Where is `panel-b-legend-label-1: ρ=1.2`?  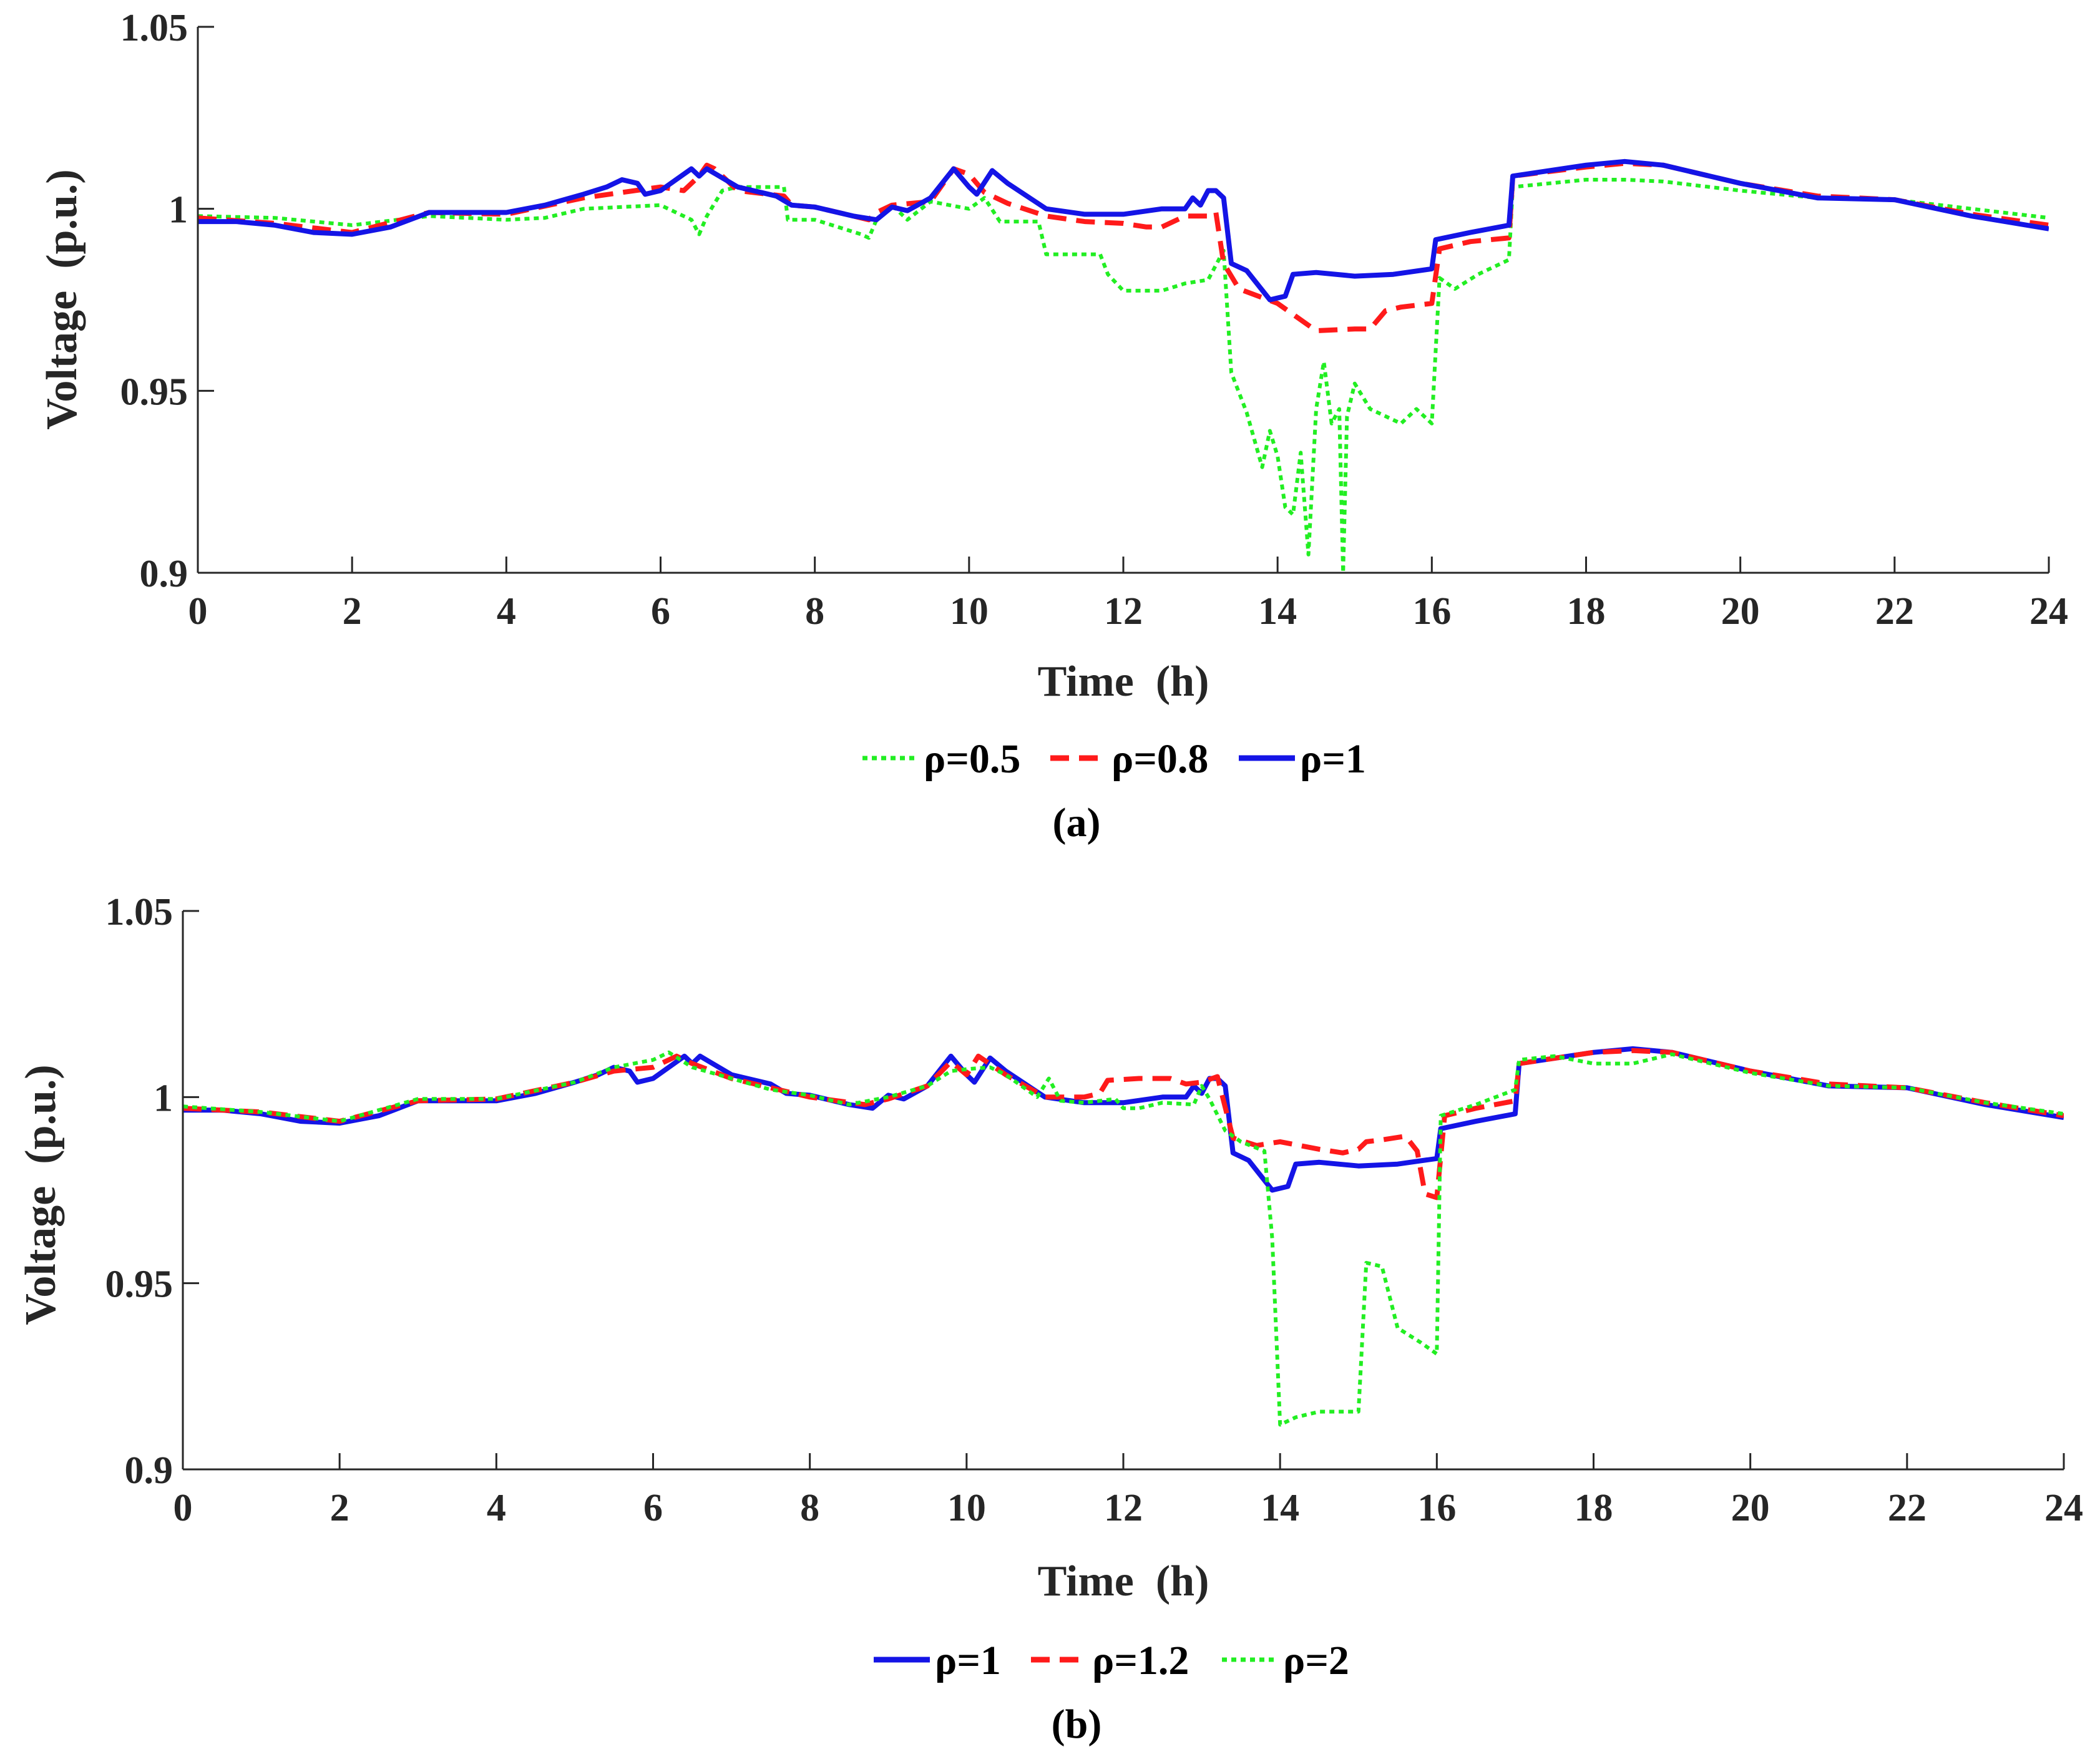 panel-b-legend-label-1: ρ=1.2 is located at coordinates (1140, 1661).